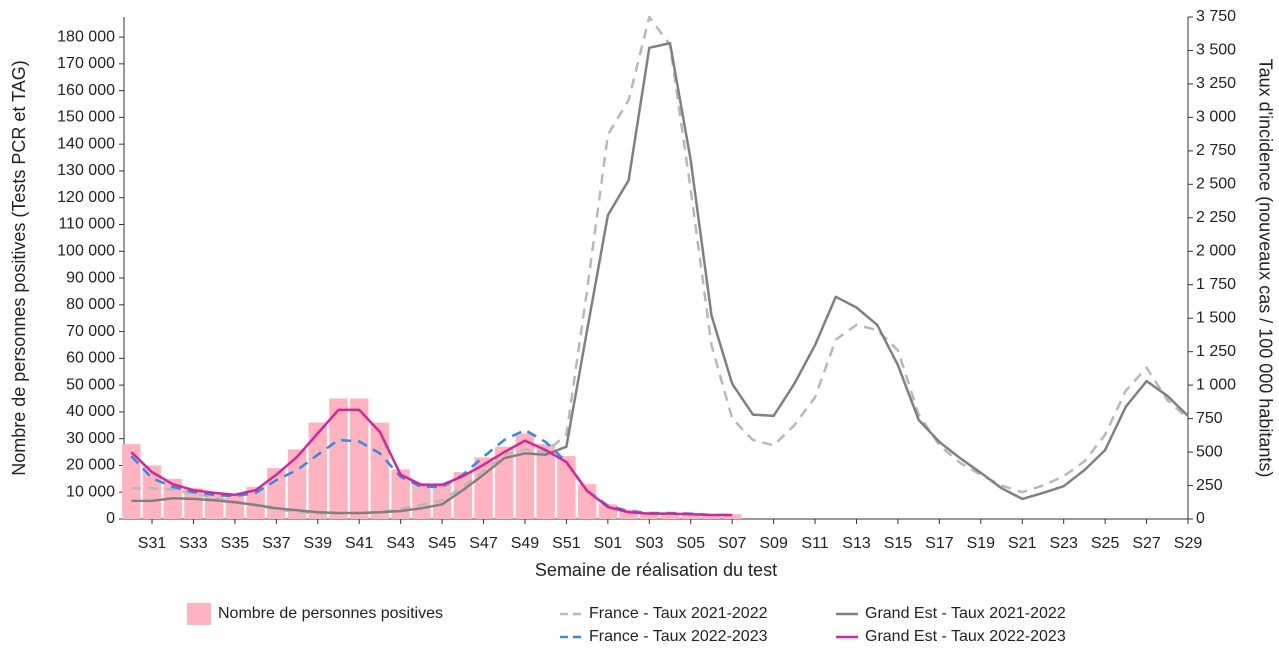 Image resolution: width=1279 pixels, height=648 pixels. I want to click on x-tick-label: S37, so click(276, 543).